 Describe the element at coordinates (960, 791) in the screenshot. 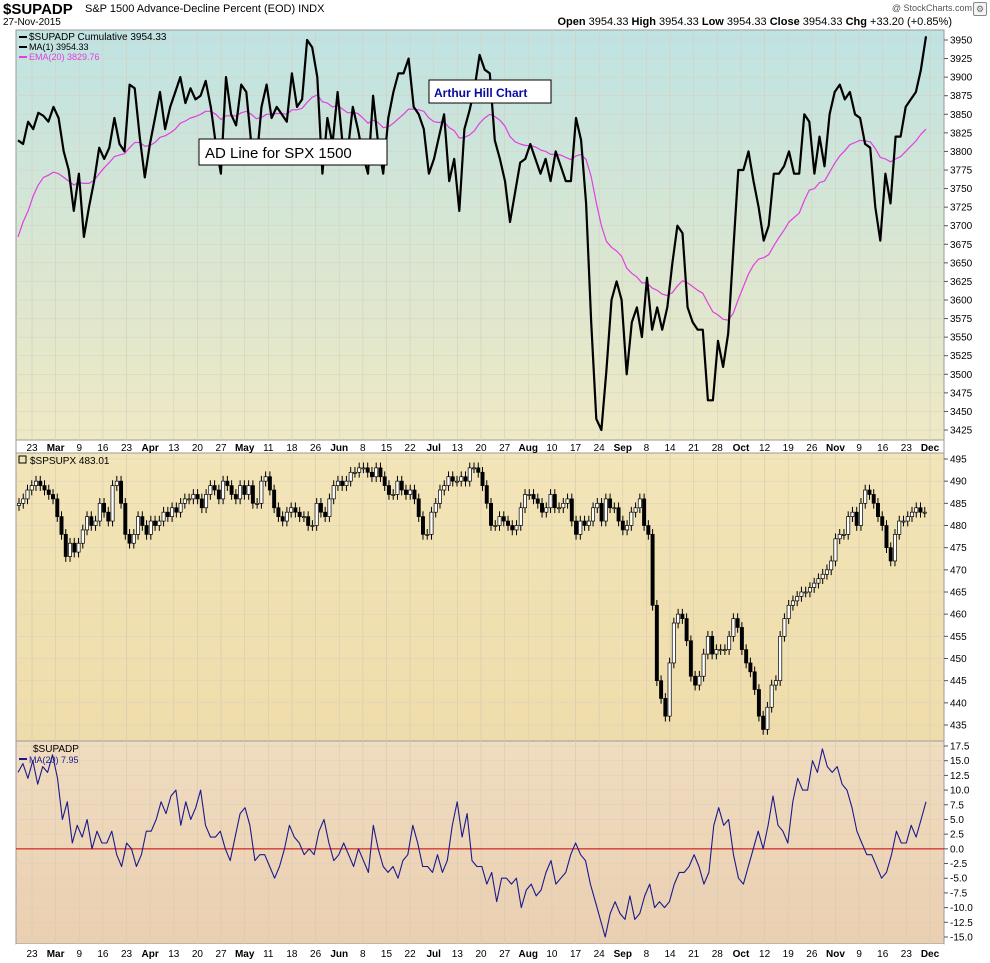

I see `y-tick-label: 10.0` at that location.